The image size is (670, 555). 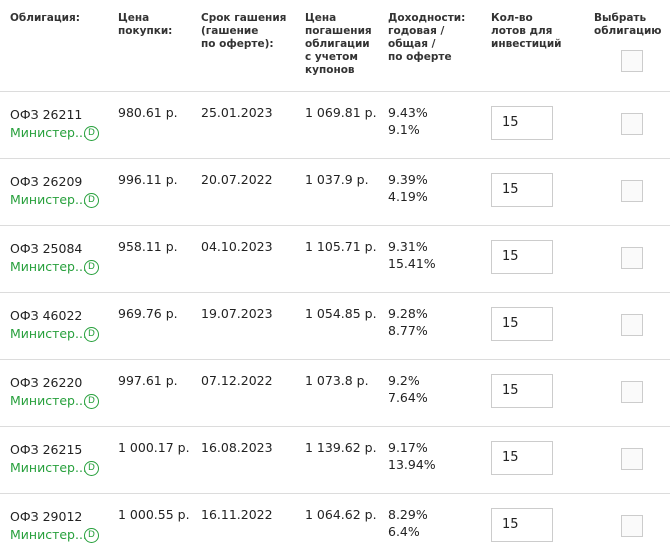 I want to click on yield-annual: 9.31%, so click(x=408, y=246).